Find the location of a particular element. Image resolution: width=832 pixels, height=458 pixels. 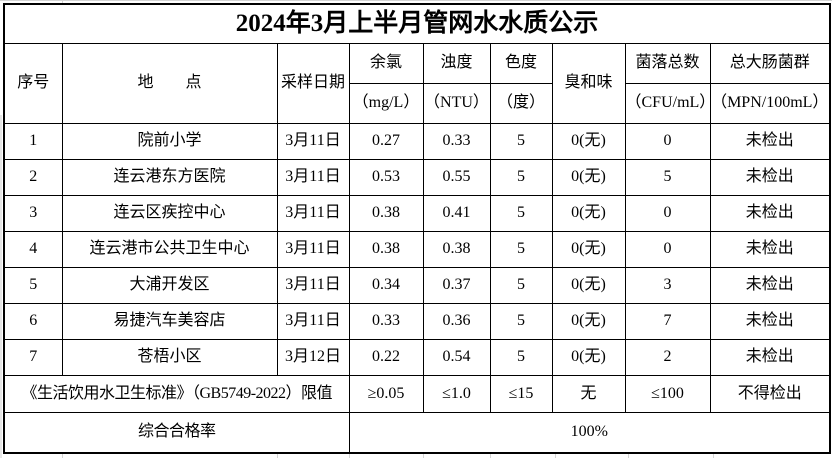

table-row: 3 连云区疾控中心 3月11日 0.38 0.41 5 0(无) 0 未检出 is located at coordinates (417, 213).